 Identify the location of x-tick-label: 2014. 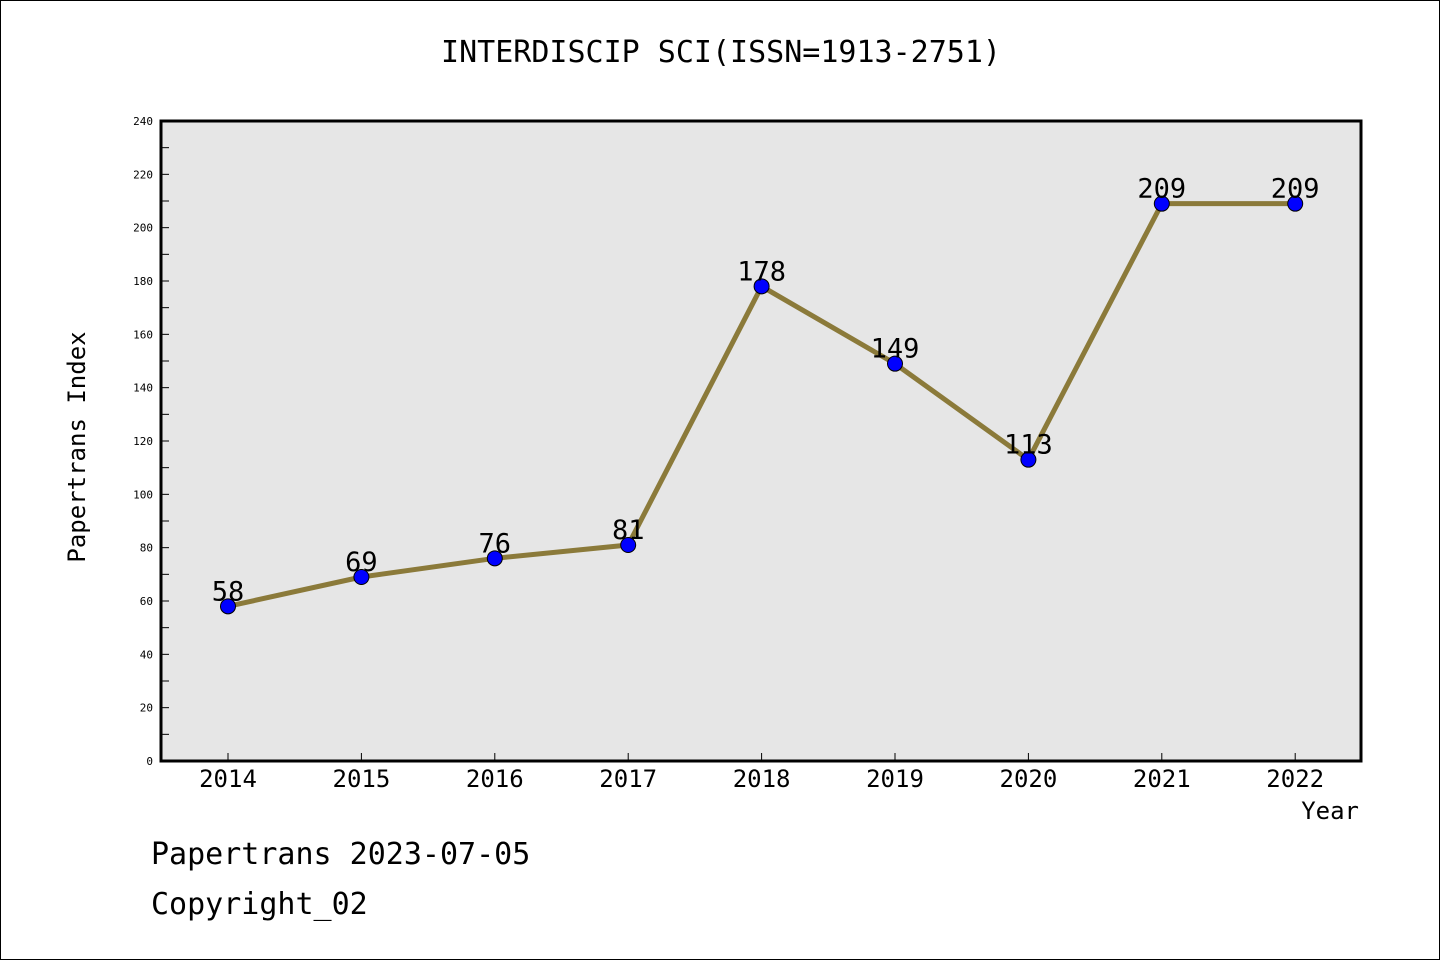
(228, 779).